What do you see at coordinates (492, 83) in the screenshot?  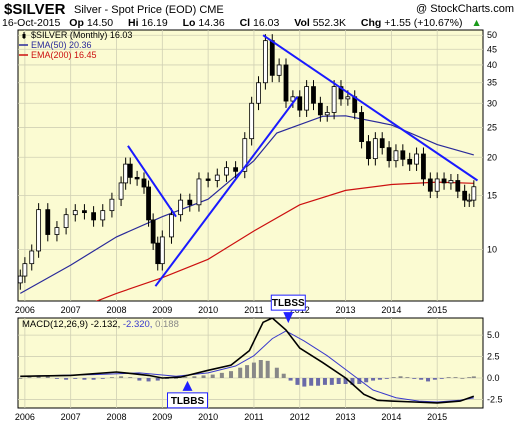 I see `price-y-tick-label: 35` at bounding box center [492, 83].